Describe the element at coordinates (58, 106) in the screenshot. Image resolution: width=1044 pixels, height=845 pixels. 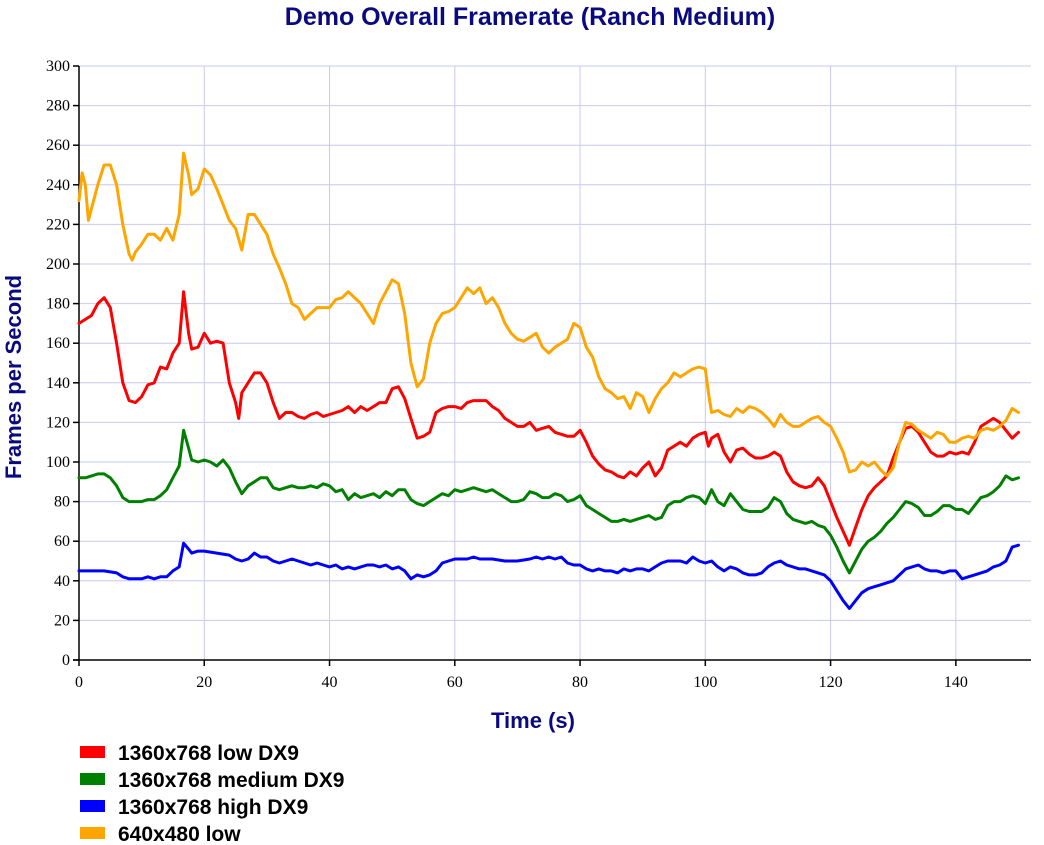
I see `y-tick-label: 280` at that location.